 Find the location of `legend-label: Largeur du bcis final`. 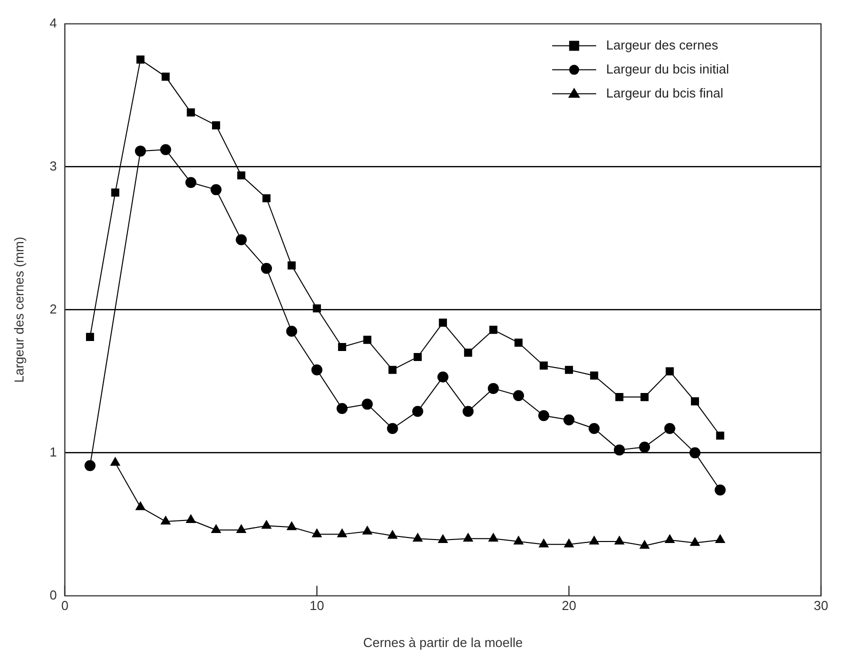

legend-label: Largeur du bcis final is located at coordinates (665, 92).